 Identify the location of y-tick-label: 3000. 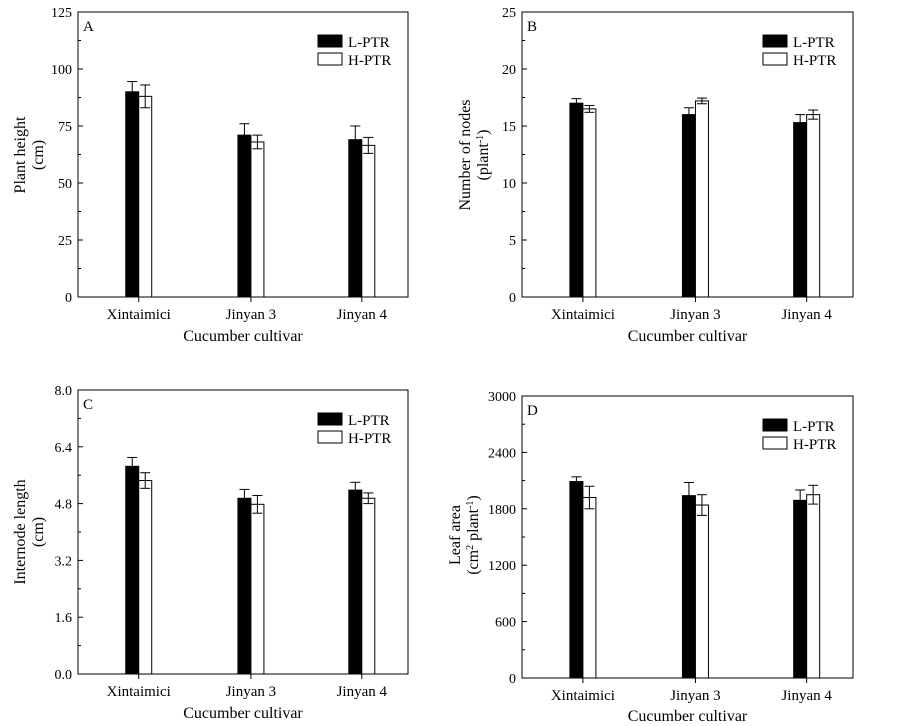
(502, 397).